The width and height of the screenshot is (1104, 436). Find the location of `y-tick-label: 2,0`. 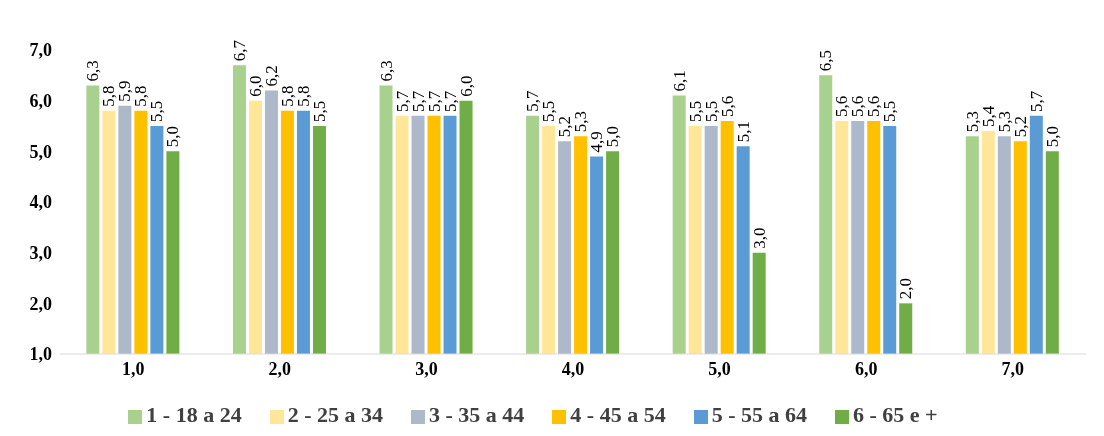

y-tick-label: 2,0 is located at coordinates (40, 303).